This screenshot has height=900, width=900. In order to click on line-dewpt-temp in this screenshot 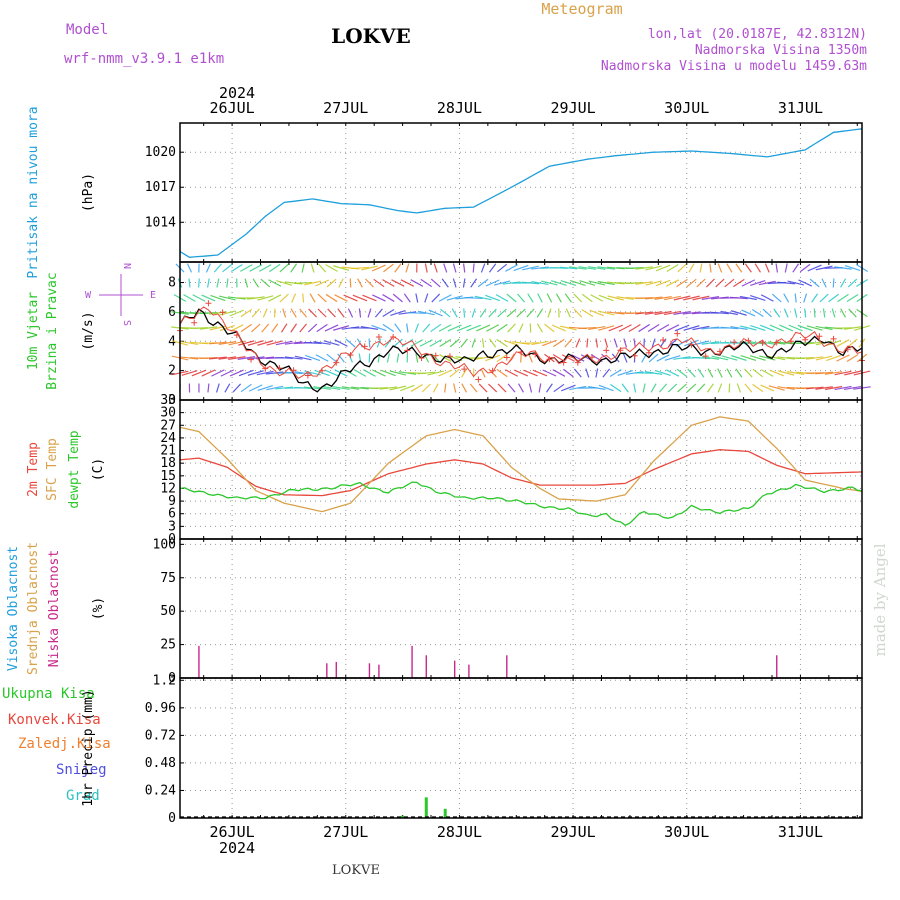, I will do `click(521, 503)`.